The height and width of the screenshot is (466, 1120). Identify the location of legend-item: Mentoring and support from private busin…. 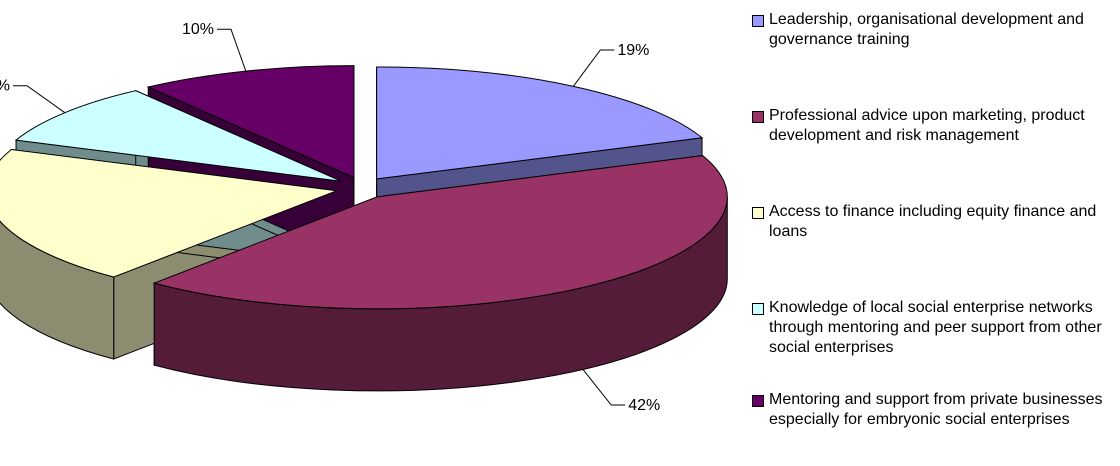
(935, 410).